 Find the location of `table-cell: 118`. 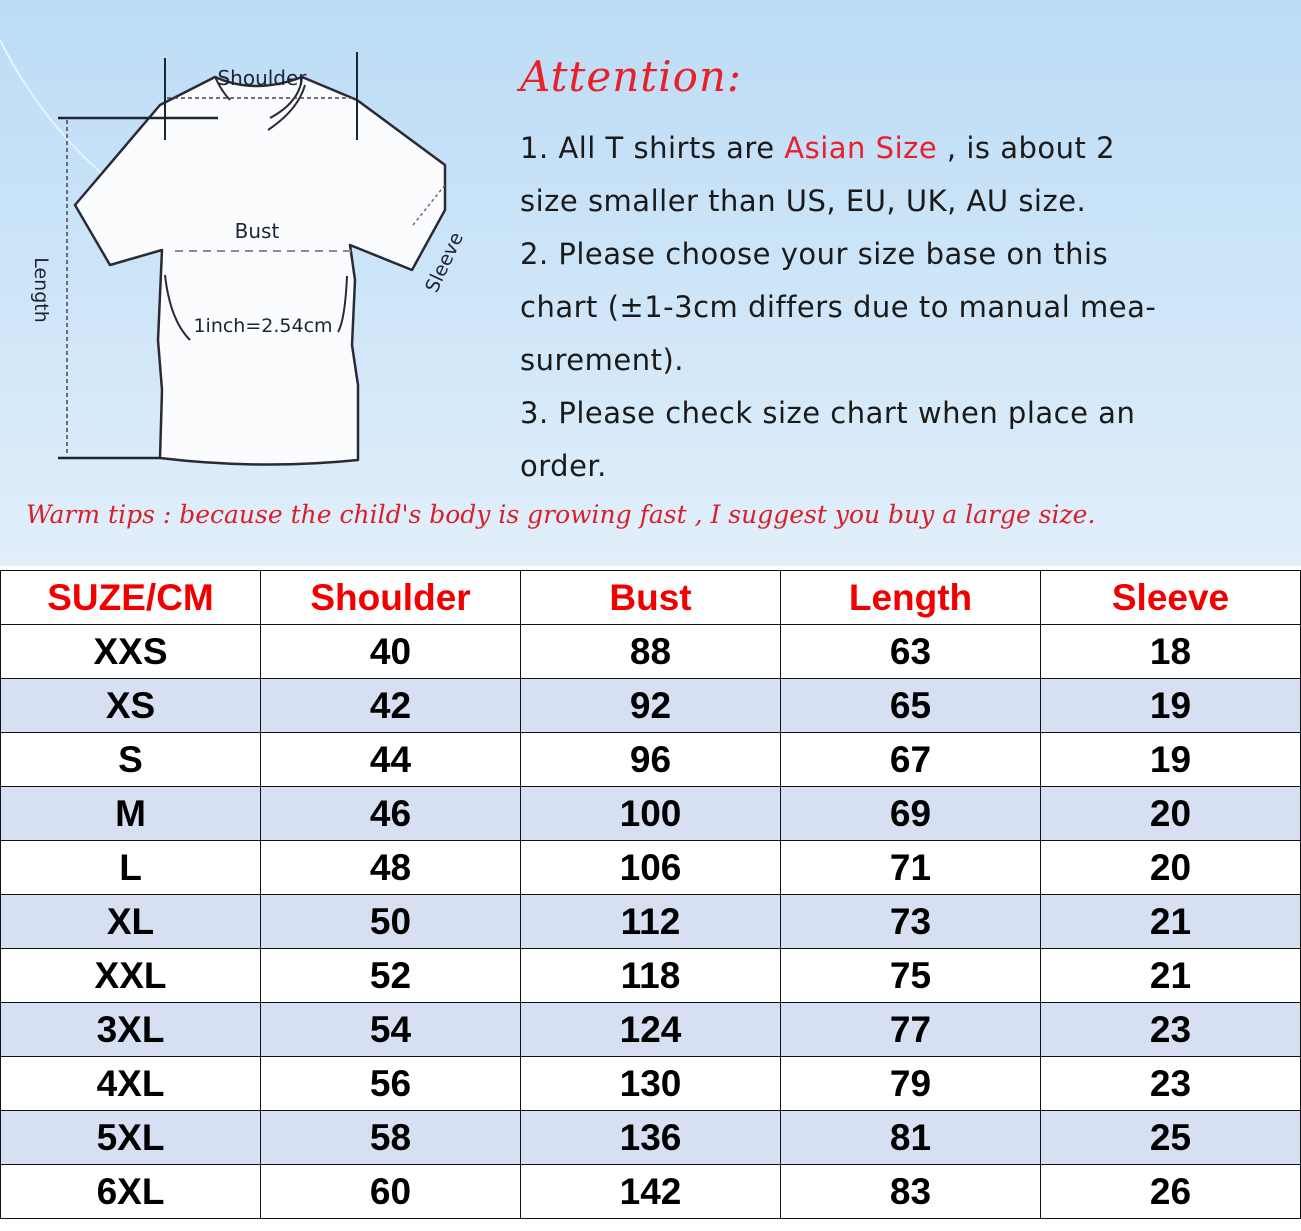

table-cell: 118 is located at coordinates (650, 975).